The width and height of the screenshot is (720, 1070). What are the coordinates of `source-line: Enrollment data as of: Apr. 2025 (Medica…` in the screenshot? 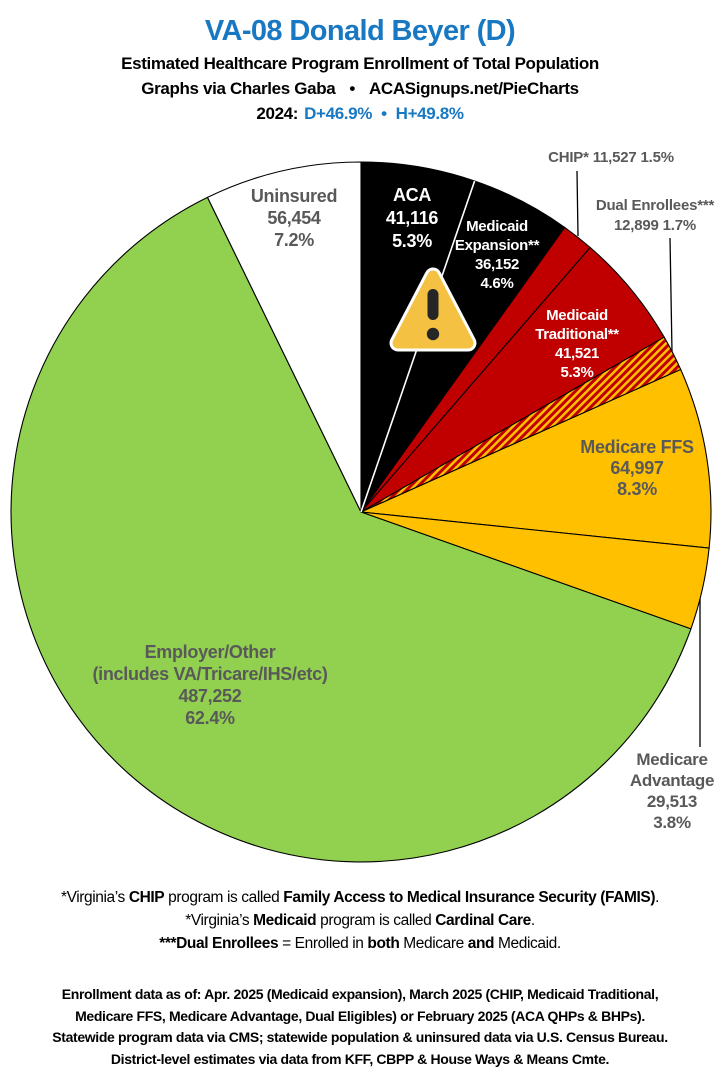 It's located at (360, 994).